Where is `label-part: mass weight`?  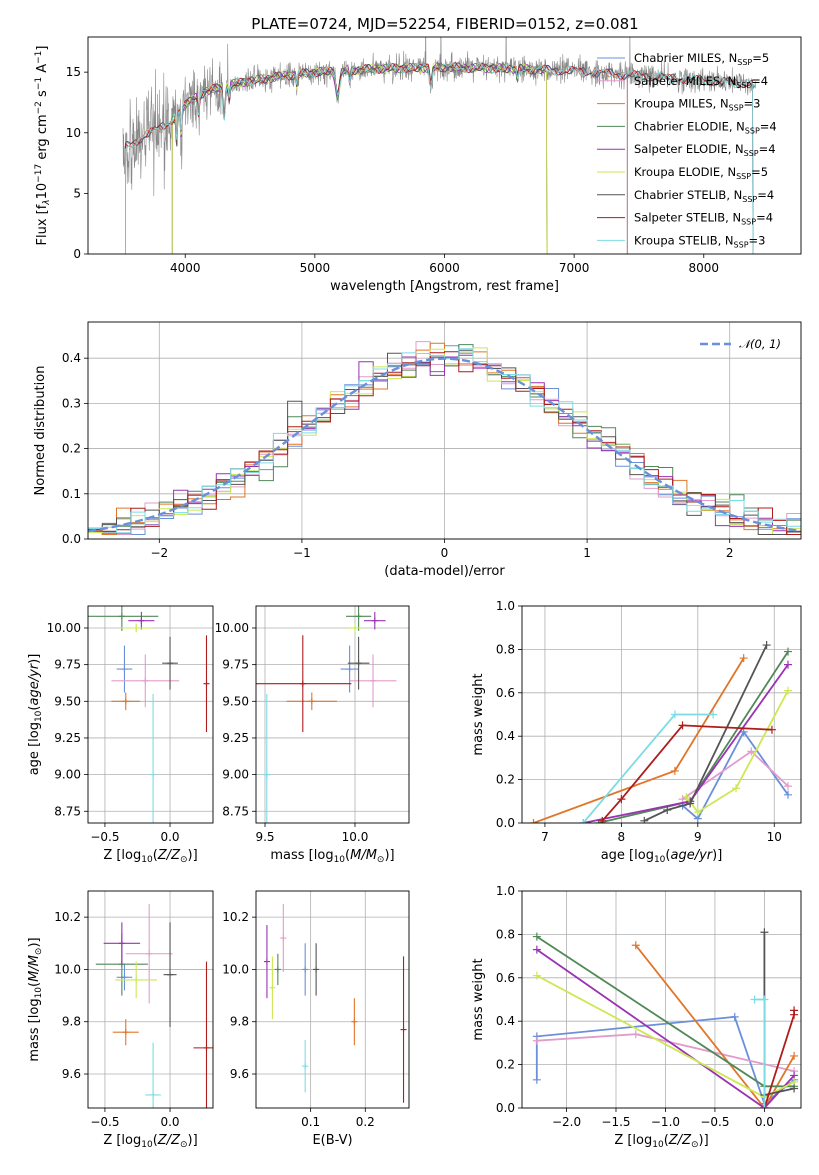 label-part: mass weight is located at coordinates (478, 999).